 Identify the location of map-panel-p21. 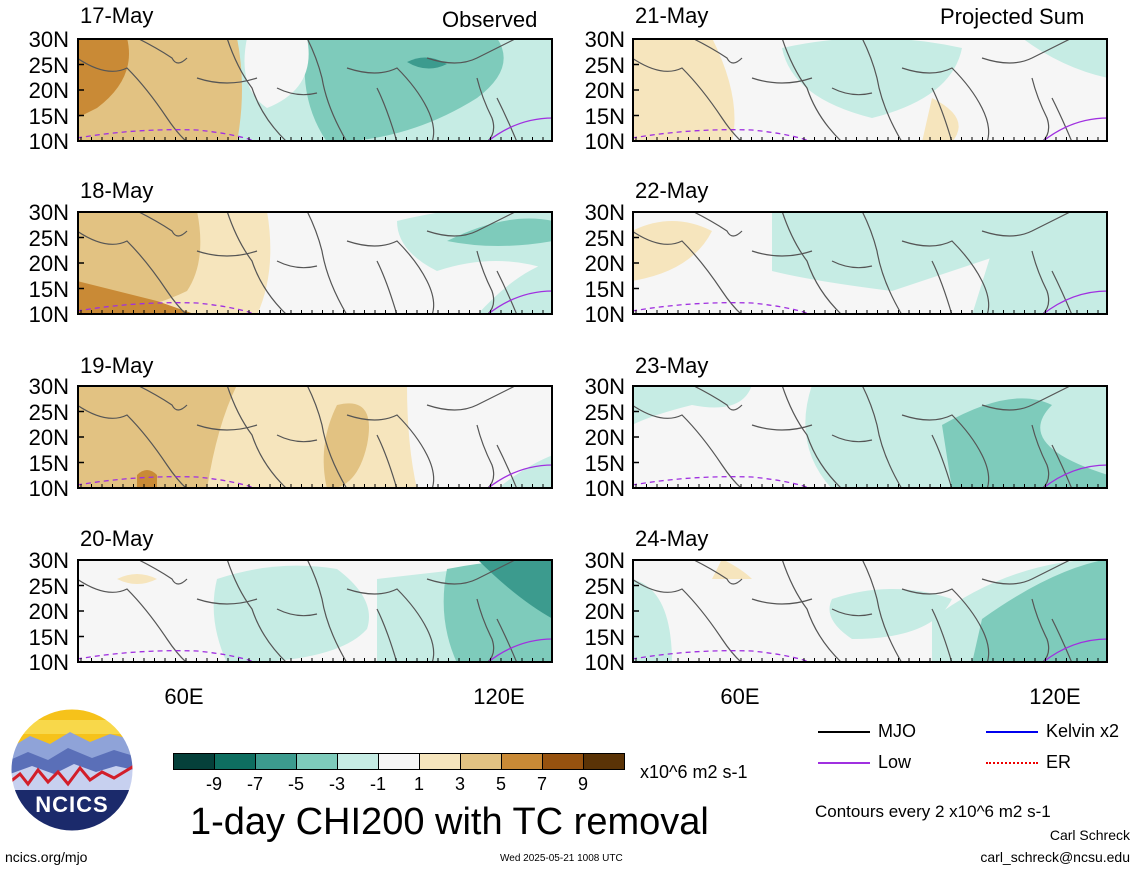
(870, 90).